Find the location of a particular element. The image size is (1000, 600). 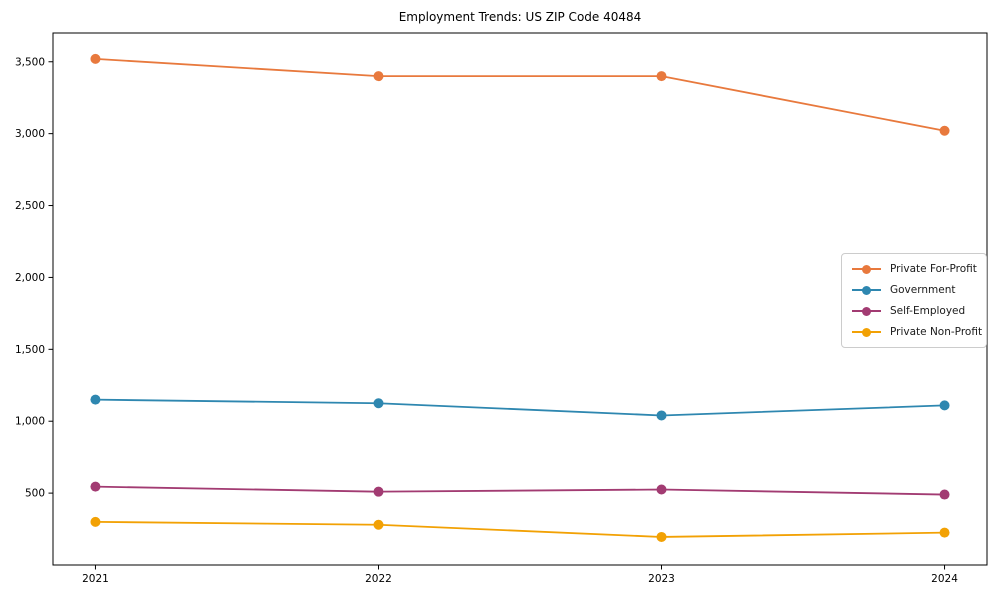

y-tick-label: 1,500 is located at coordinates (30, 350).